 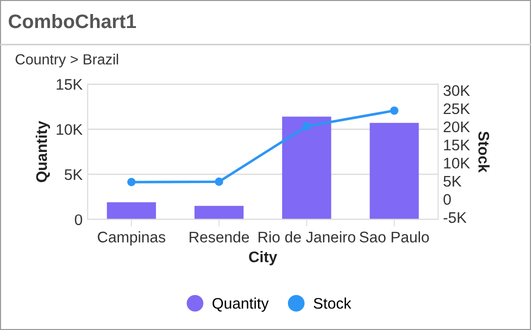 I want to click on x-tick-label: Campinas, so click(x=132, y=238).